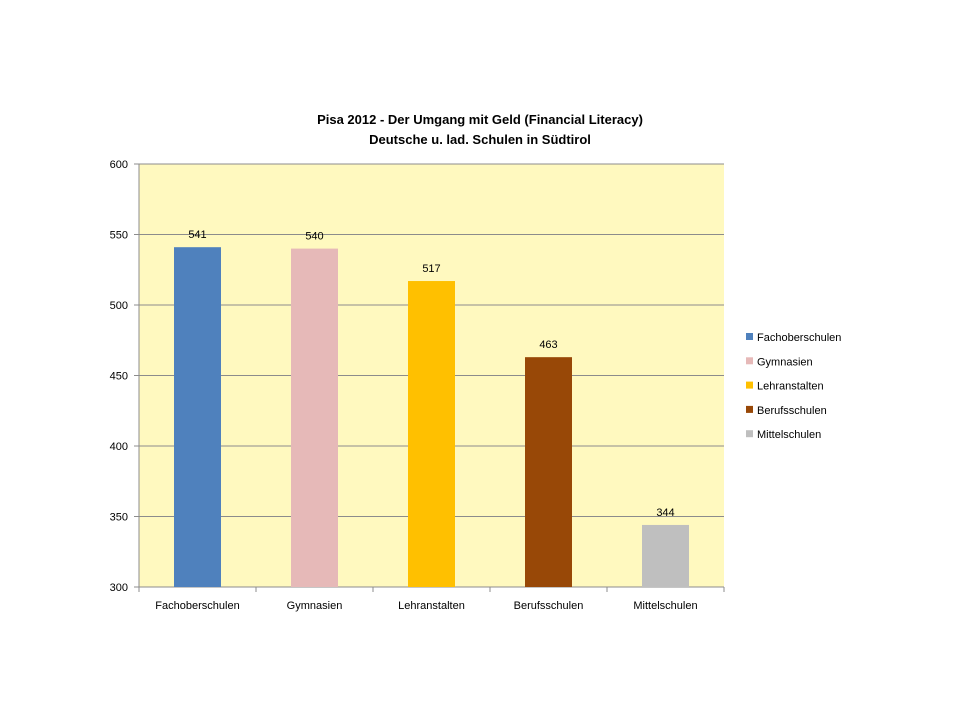  I want to click on data-label: 540, so click(314, 237).